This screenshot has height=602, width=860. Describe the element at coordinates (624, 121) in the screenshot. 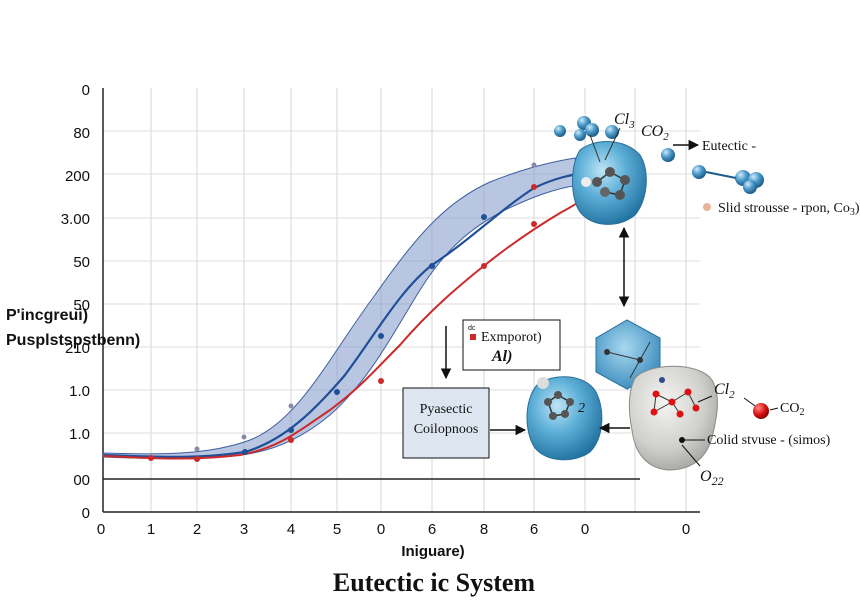

I see `cl3-label: Cl3` at that location.